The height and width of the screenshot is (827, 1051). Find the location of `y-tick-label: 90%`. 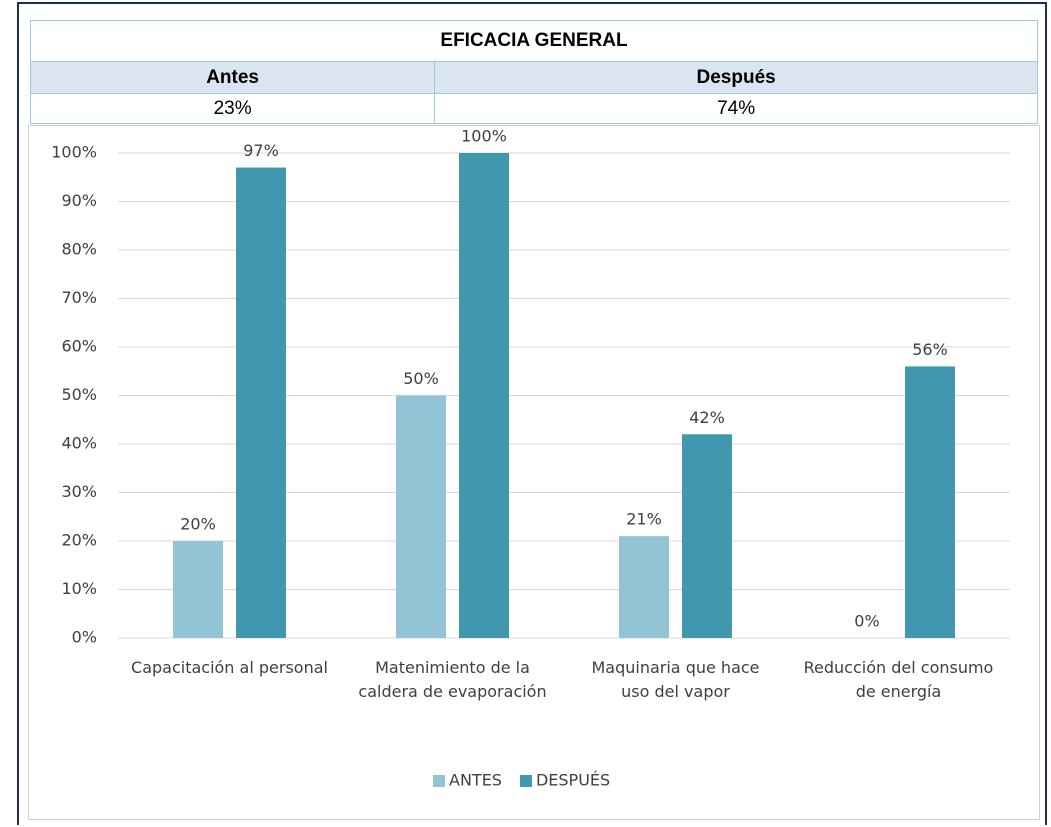

y-tick-label: 90% is located at coordinates (79, 200).